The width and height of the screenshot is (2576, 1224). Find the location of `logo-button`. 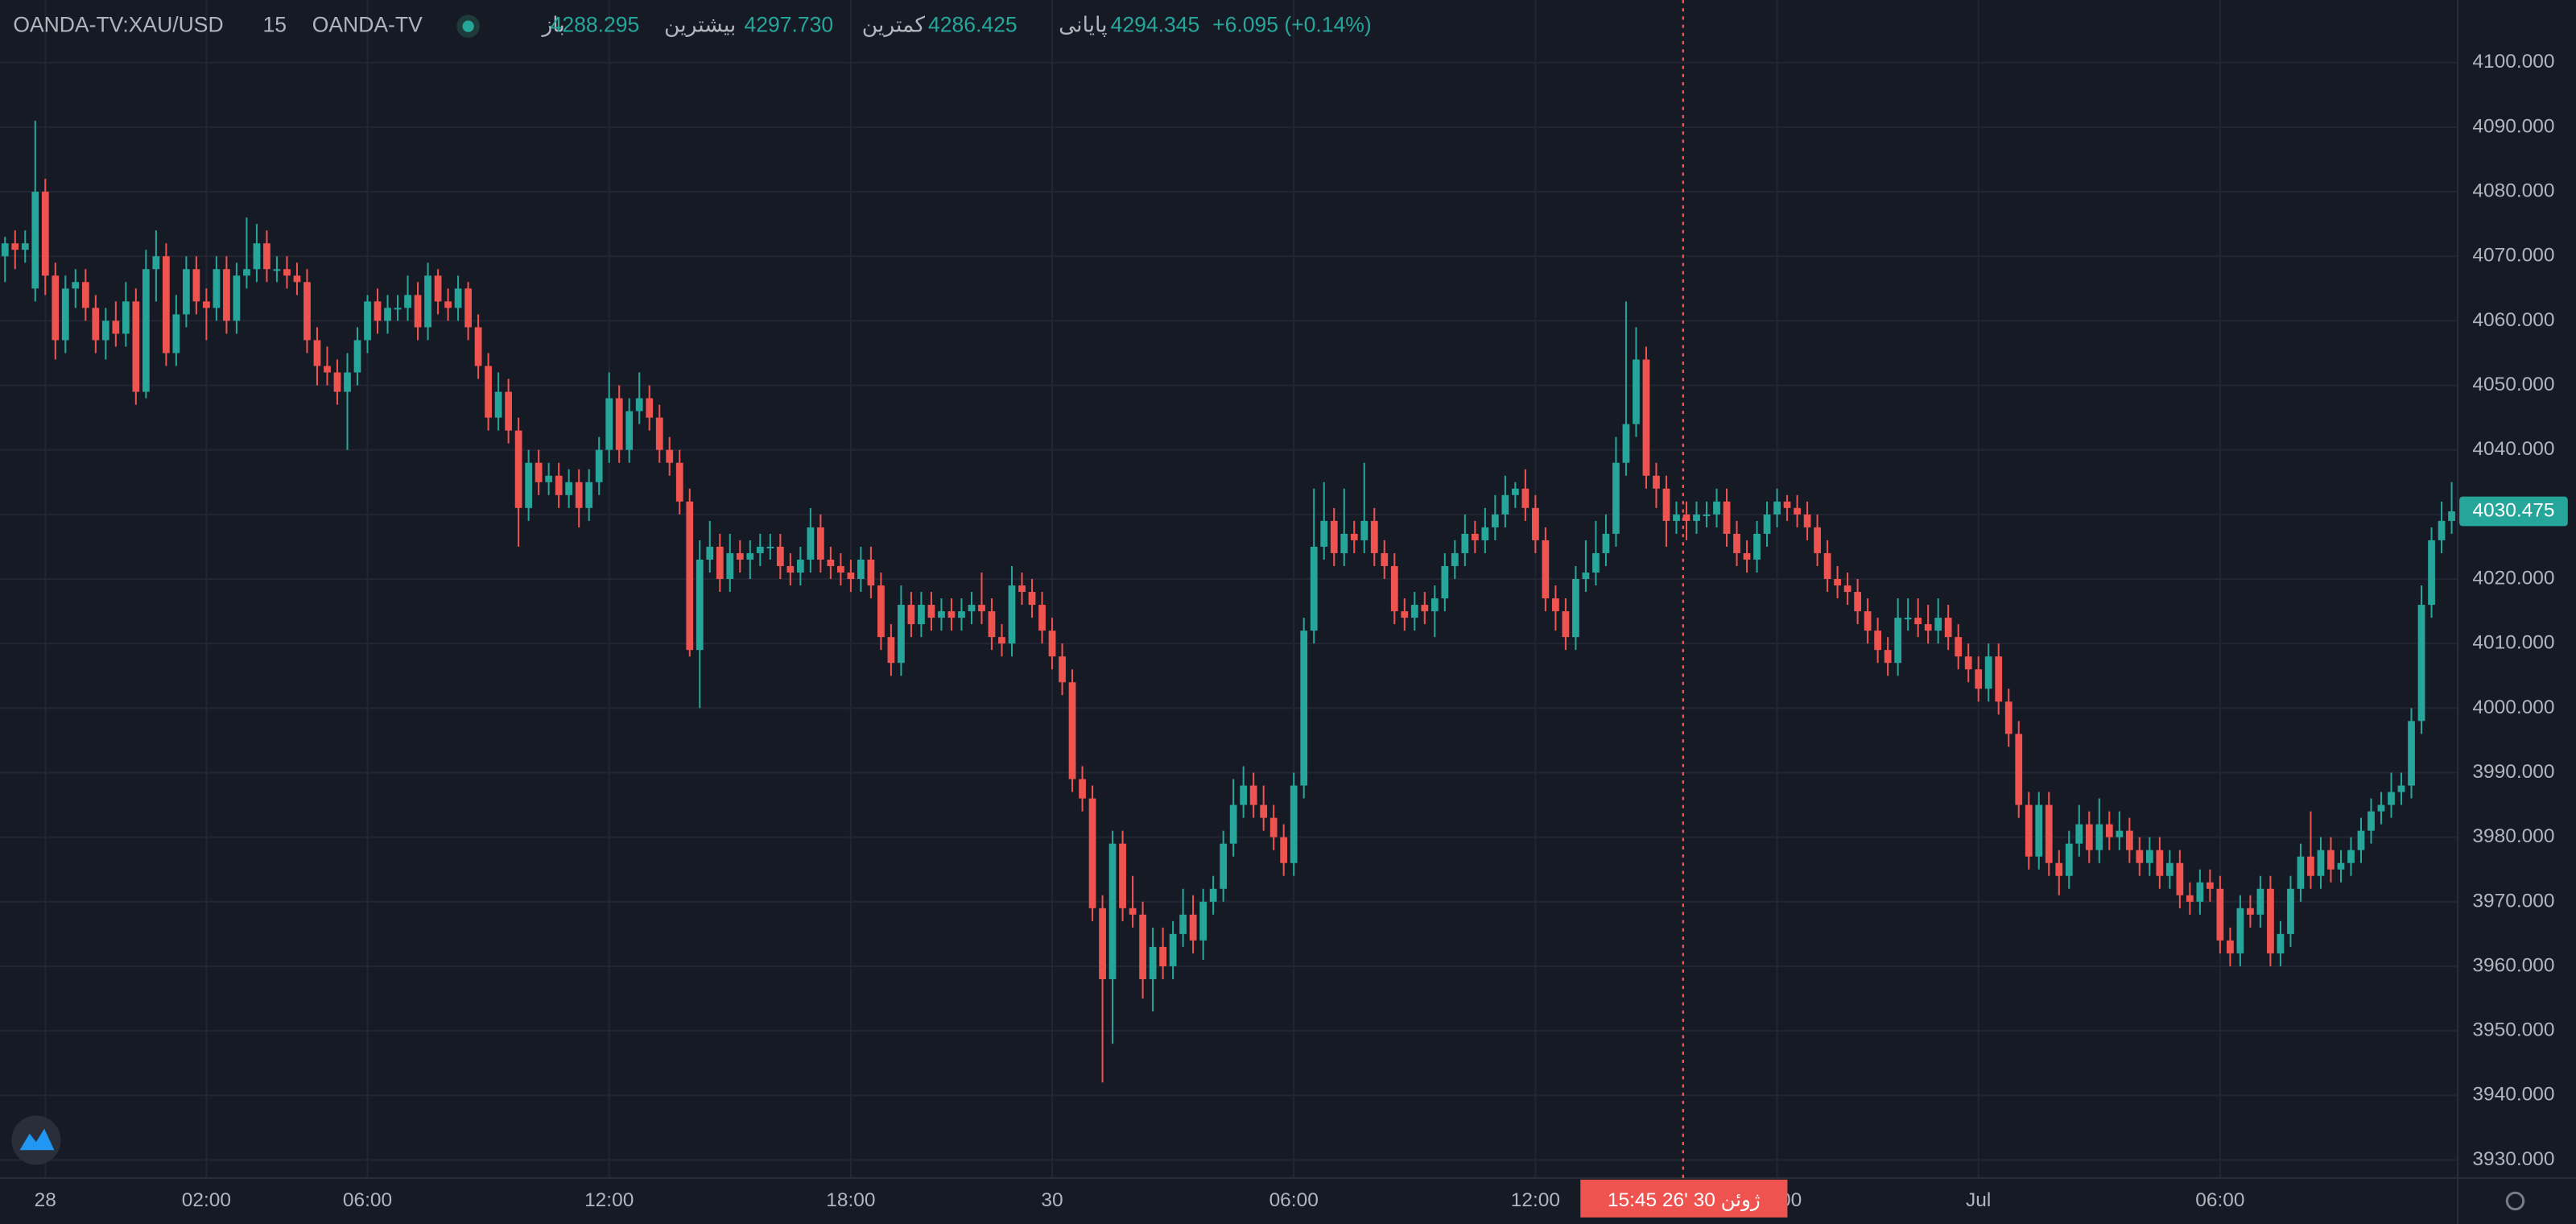

logo-button is located at coordinates (36, 1140).